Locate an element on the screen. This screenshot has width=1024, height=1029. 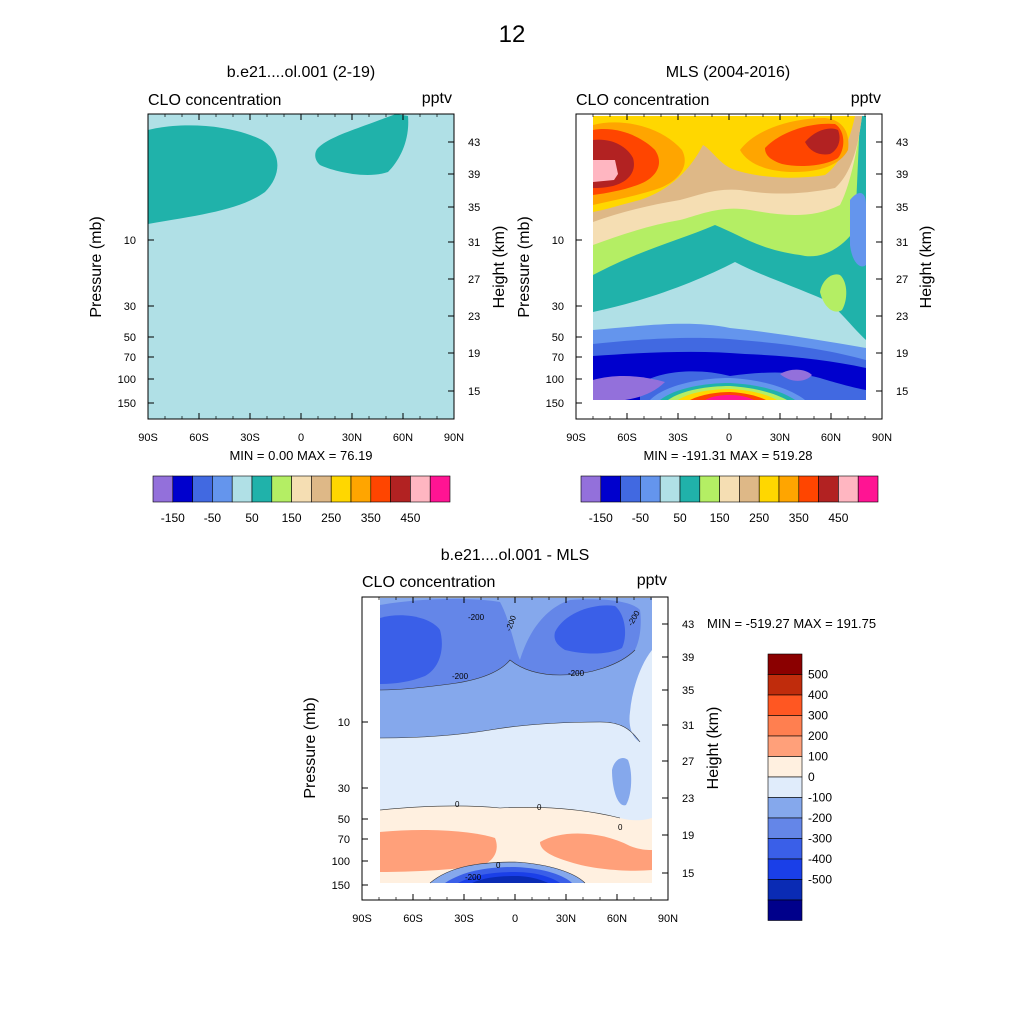
colorbar-label: -500 is located at coordinates (820, 880).